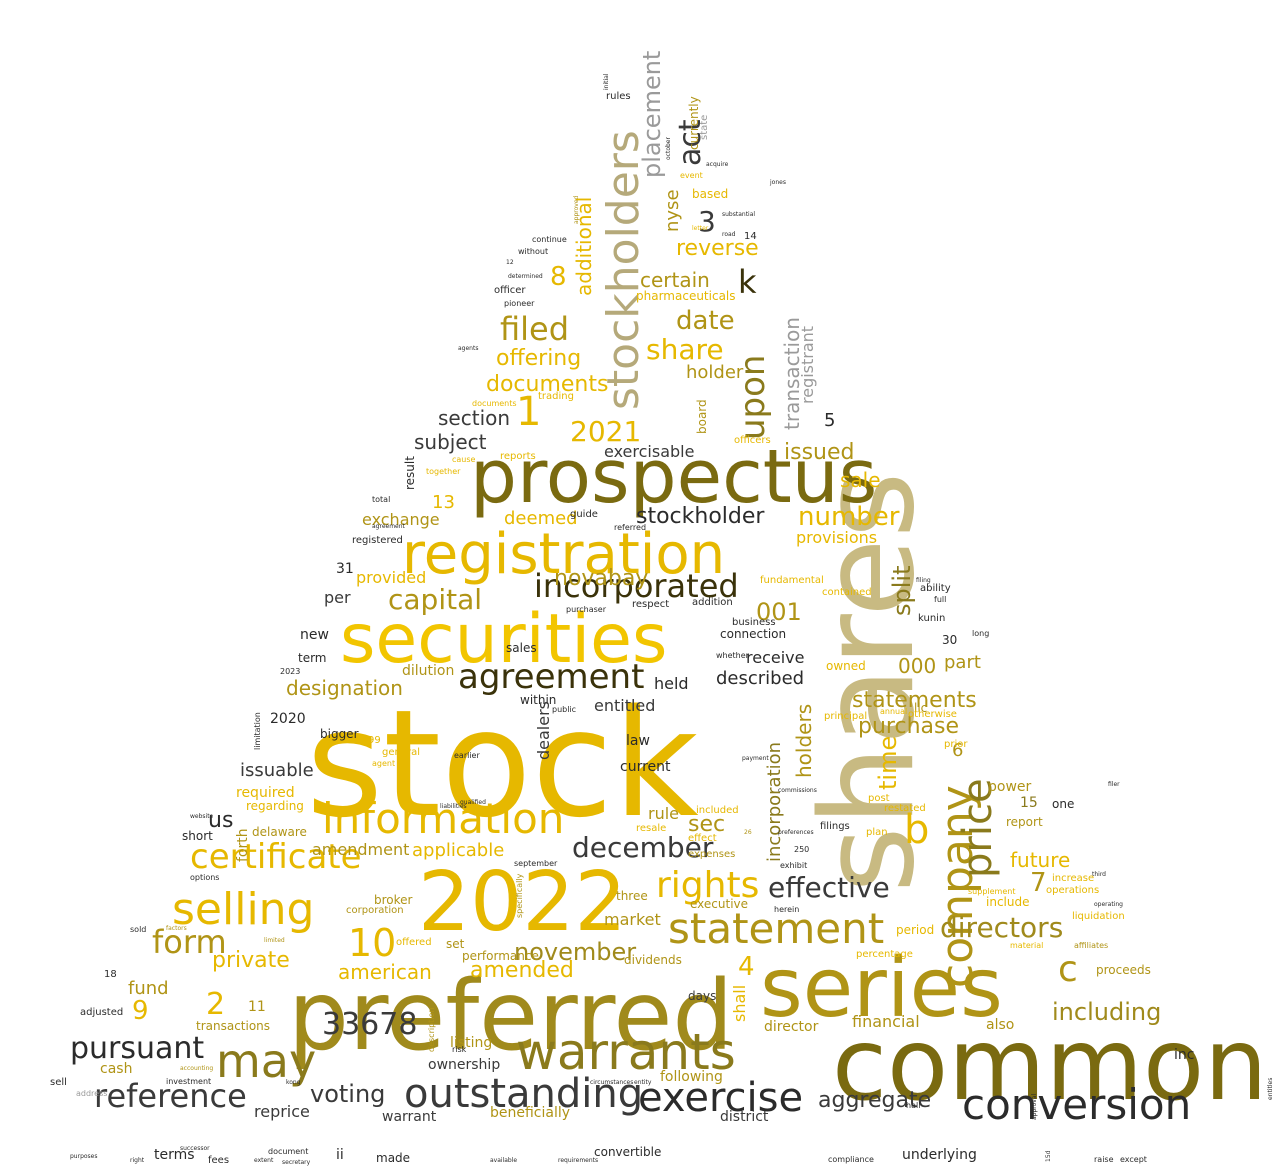 This screenshot has height=1168, width=1280. Describe the element at coordinates (575, 952) in the screenshot. I see `word: november` at that location.